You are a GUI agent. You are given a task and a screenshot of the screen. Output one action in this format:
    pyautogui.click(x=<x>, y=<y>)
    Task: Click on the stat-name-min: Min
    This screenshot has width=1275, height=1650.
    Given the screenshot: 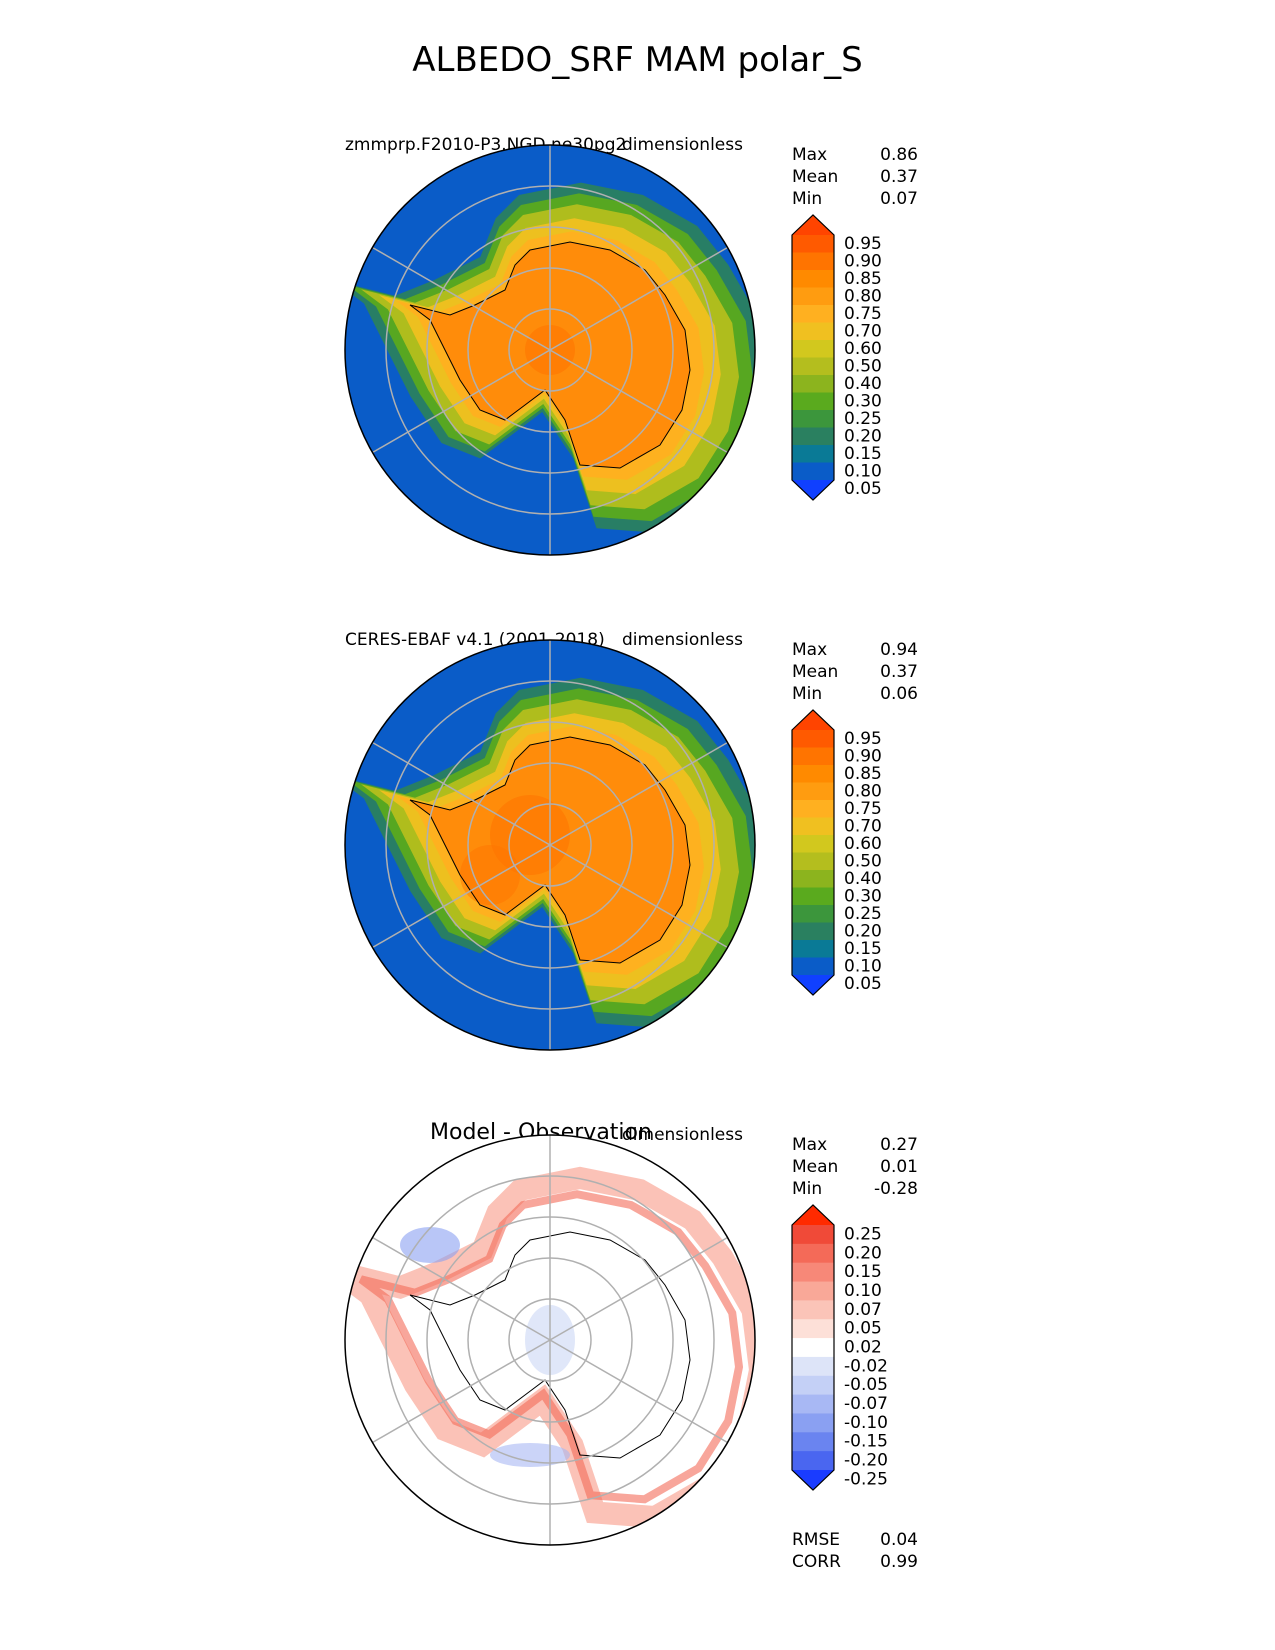 What is the action you would take?
    pyautogui.click(x=807, y=1189)
    